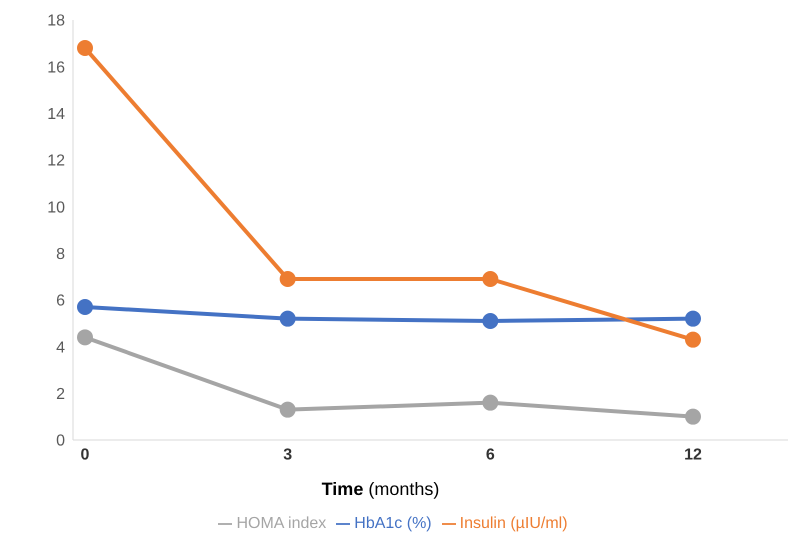 The width and height of the screenshot is (803, 545). I want to click on legend-label: HOMA index, so click(281, 523).